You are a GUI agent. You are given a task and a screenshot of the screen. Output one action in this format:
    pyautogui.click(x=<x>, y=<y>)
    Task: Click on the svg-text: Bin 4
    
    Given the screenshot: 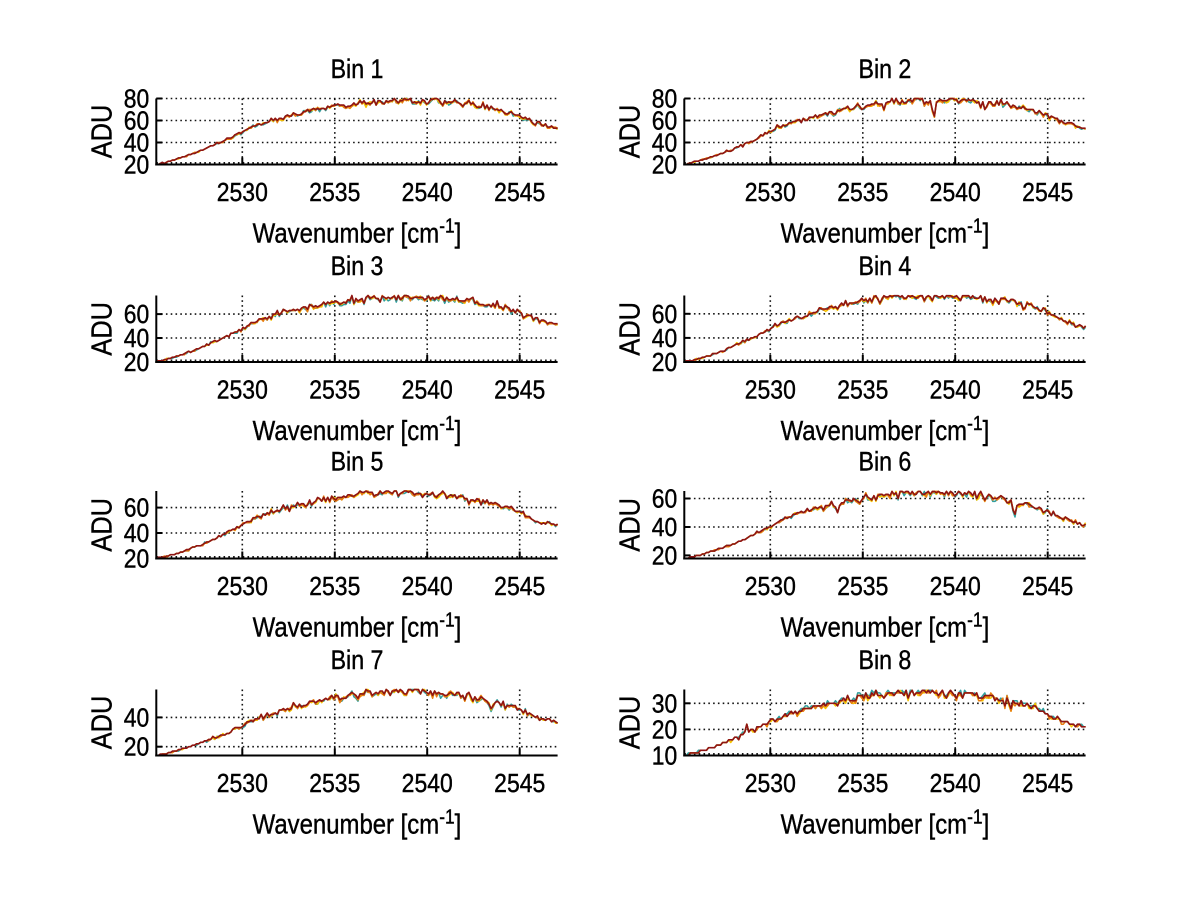 What is the action you would take?
    pyautogui.click(x=884, y=267)
    